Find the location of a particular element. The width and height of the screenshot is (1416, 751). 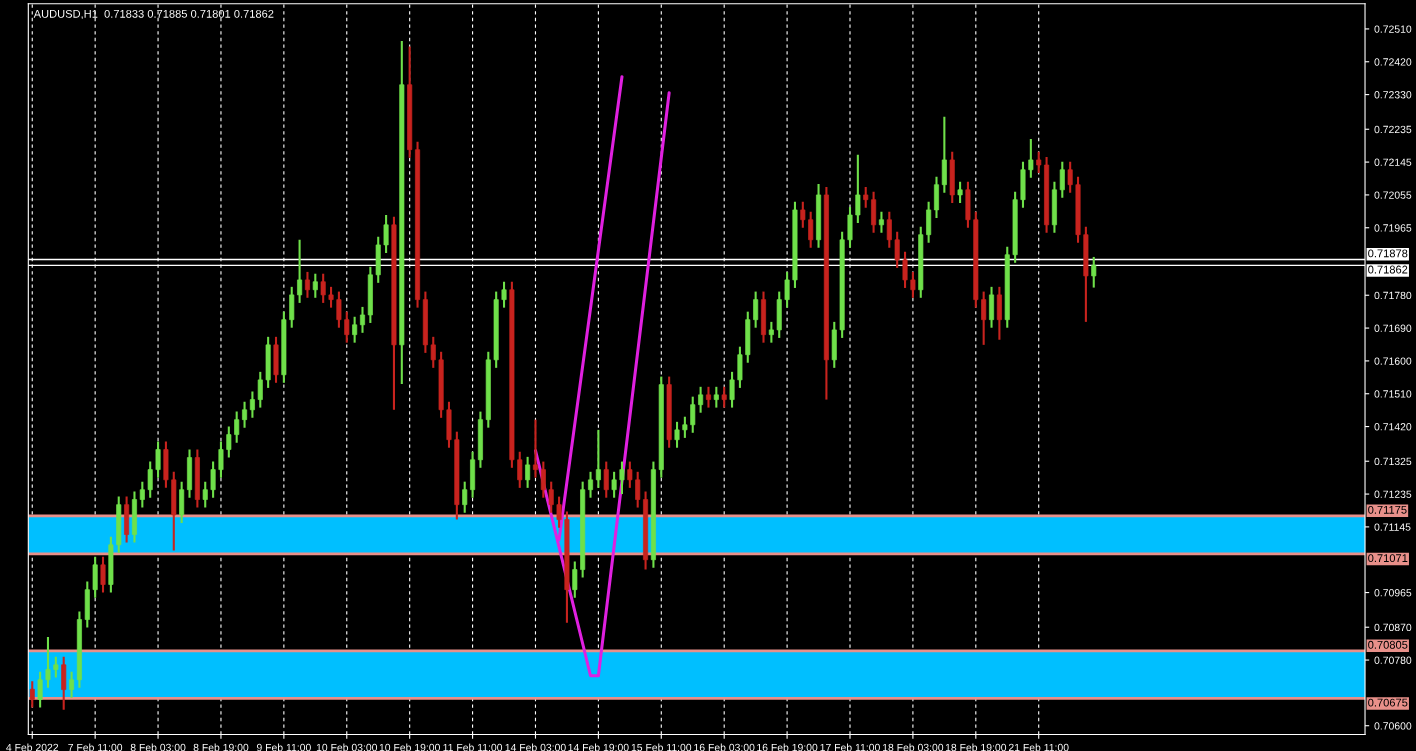

ref-line-label: 0.70805 is located at coordinates (1388, 644).